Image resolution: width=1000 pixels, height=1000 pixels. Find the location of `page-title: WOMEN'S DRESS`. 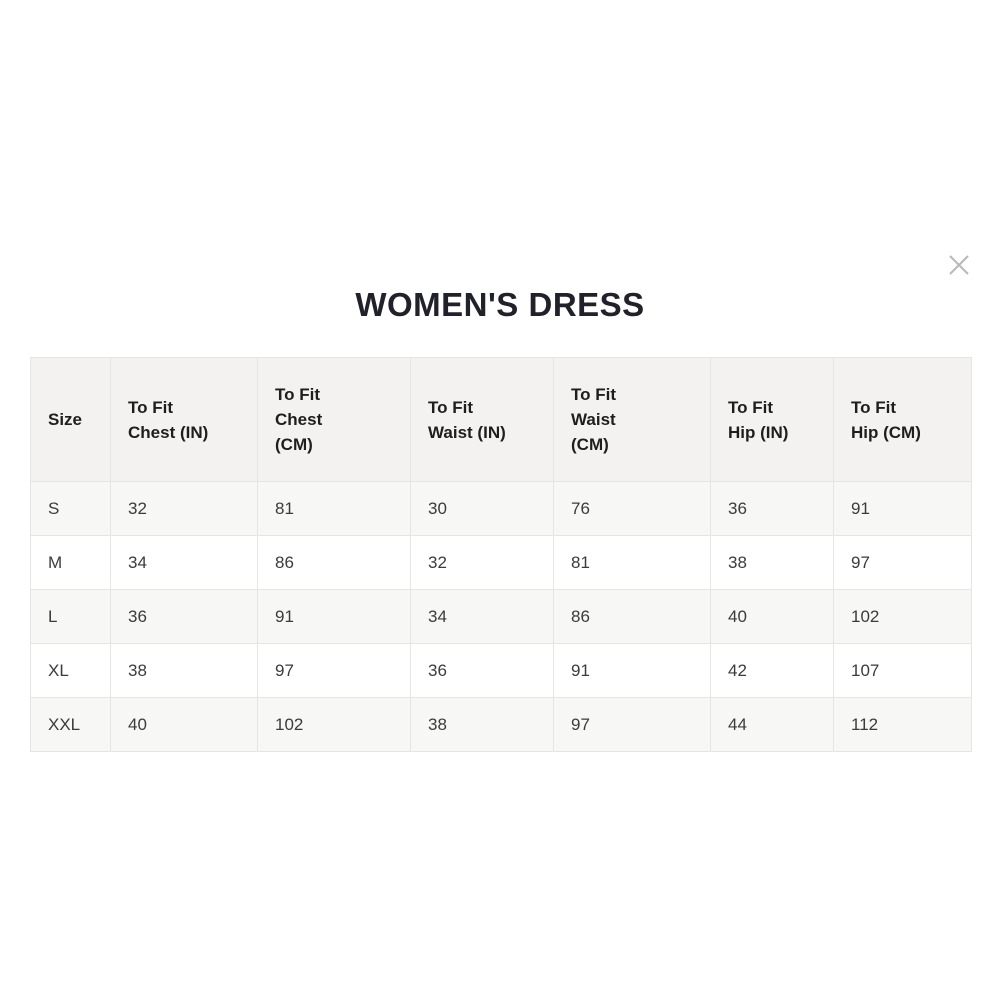

page-title: WOMEN'S DRESS is located at coordinates (500, 304).